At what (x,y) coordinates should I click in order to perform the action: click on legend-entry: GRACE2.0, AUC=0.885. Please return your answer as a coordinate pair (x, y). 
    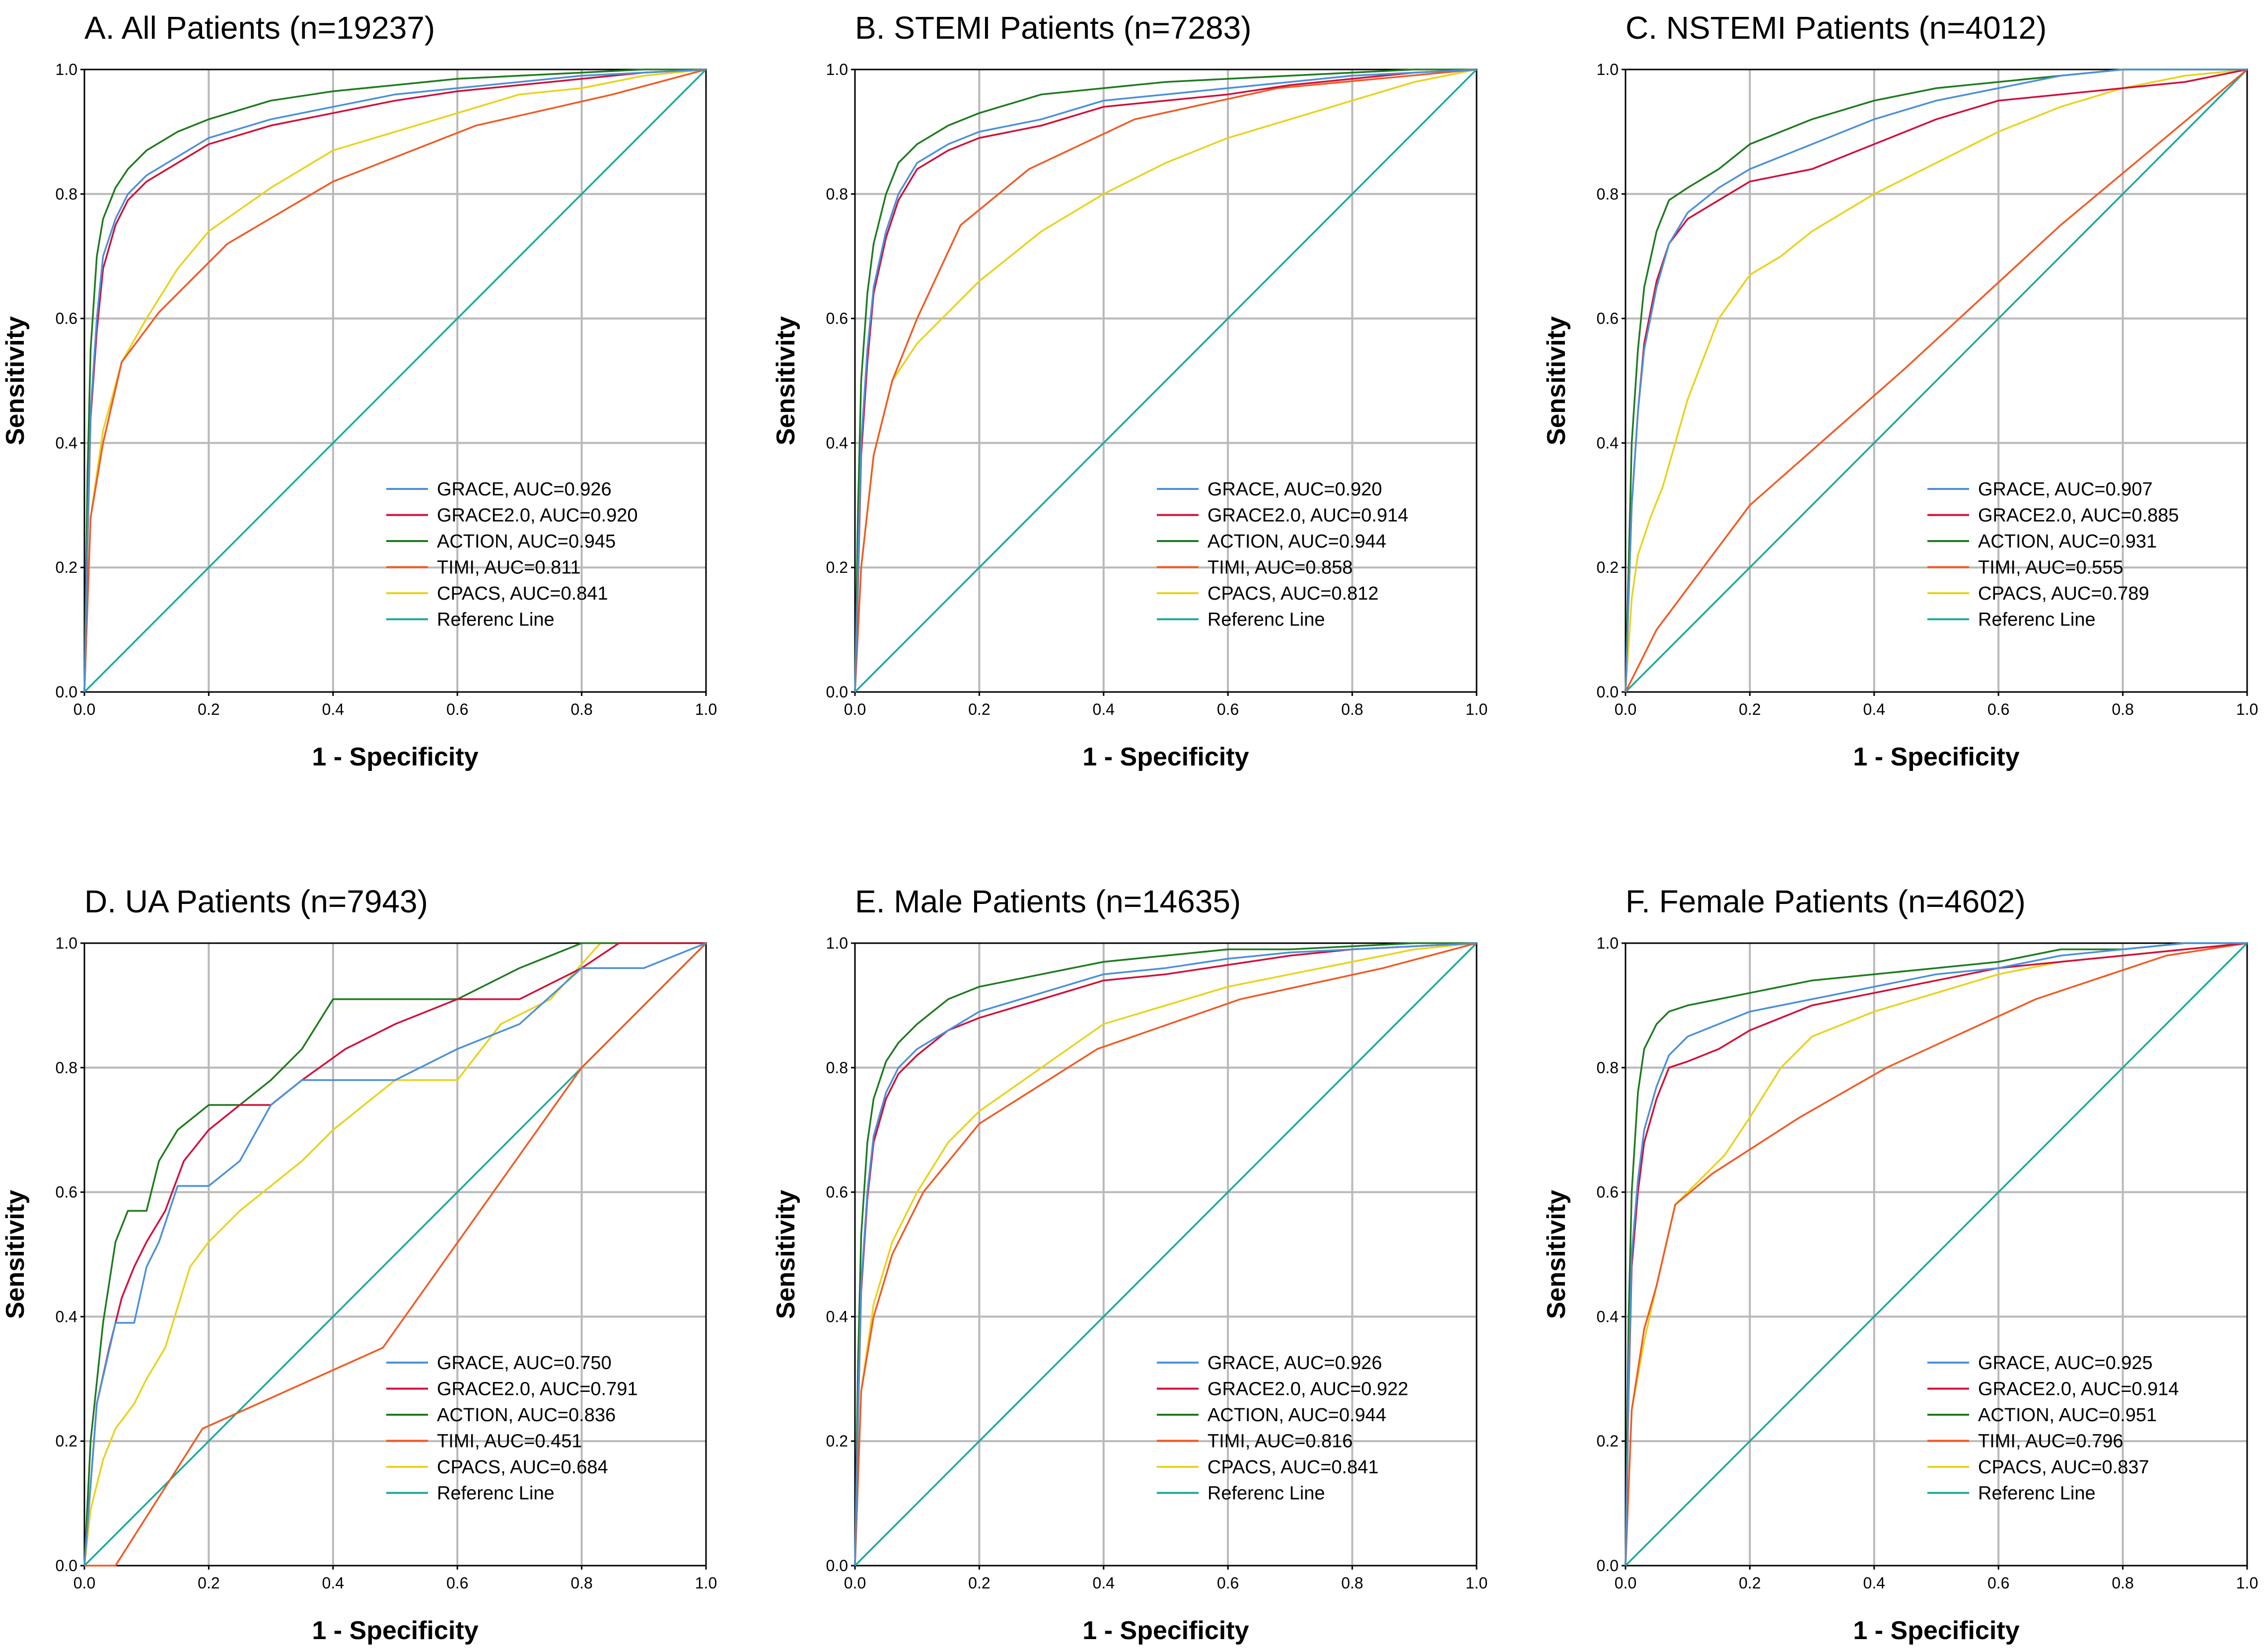
    Looking at the image, I should click on (2078, 515).